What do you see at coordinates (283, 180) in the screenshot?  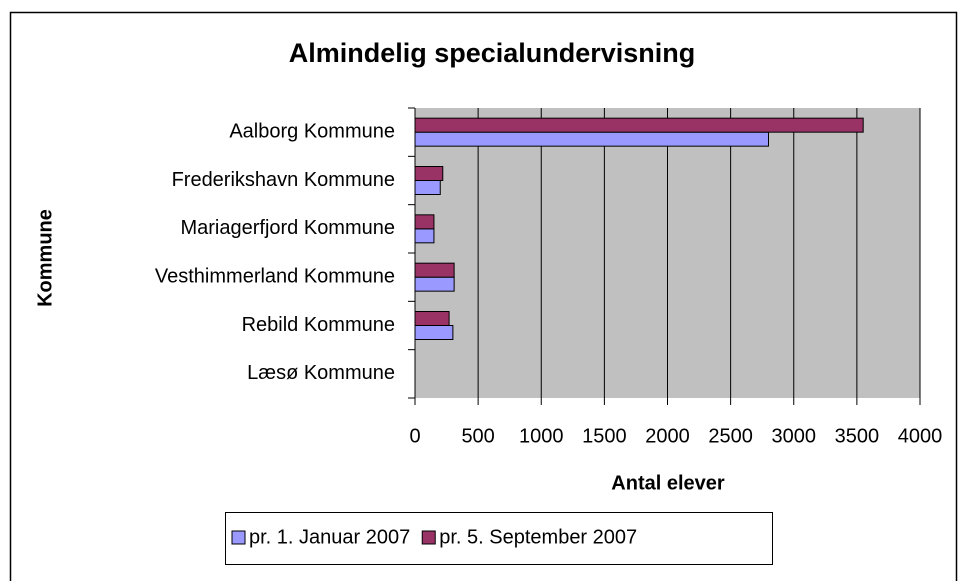 I see `y-tick-label: Frederikshavn Kommune` at bounding box center [283, 180].